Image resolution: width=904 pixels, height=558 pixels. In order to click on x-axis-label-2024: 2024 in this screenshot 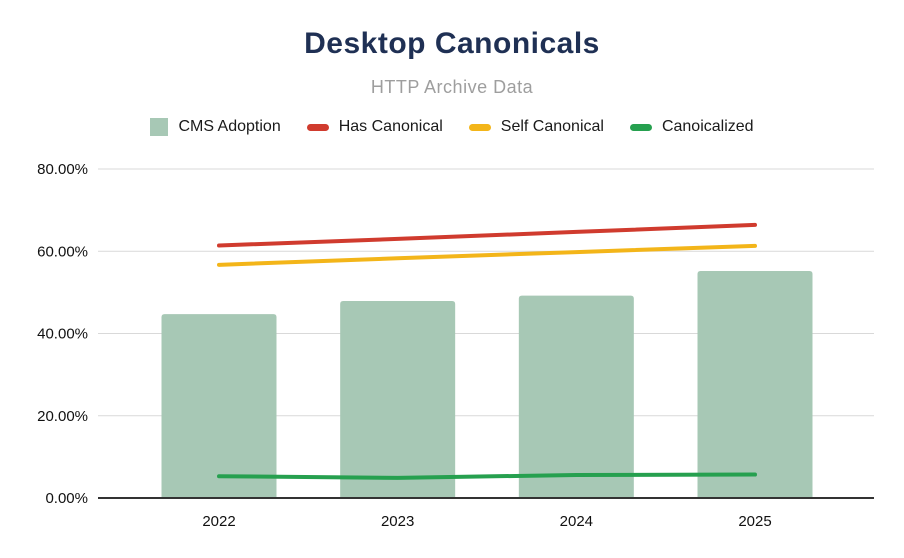, I will do `click(576, 521)`.